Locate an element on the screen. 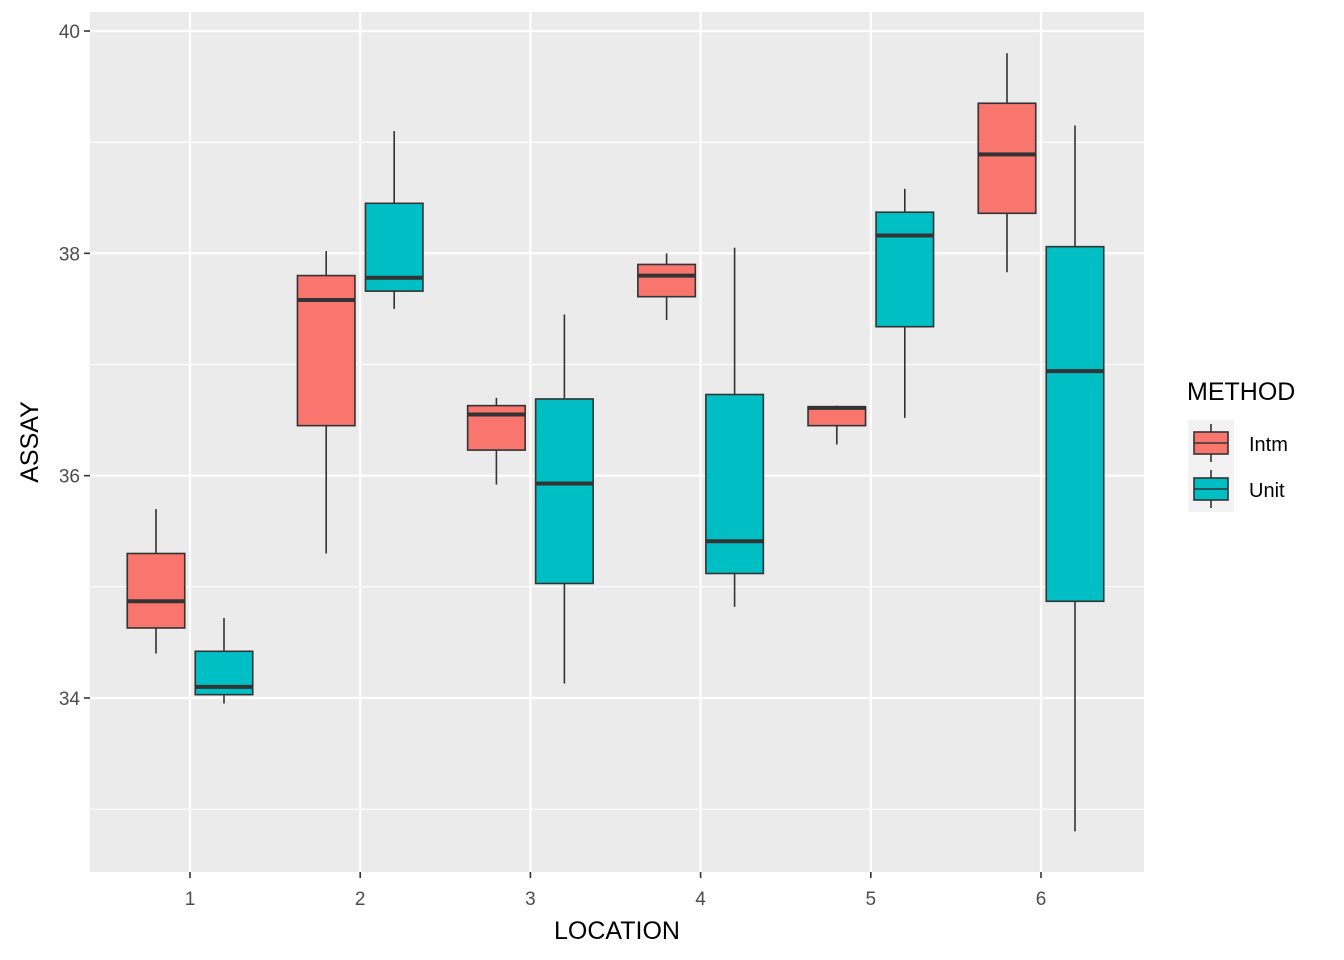  legend-keys: Intm Unit is located at coordinates (1238, 466).